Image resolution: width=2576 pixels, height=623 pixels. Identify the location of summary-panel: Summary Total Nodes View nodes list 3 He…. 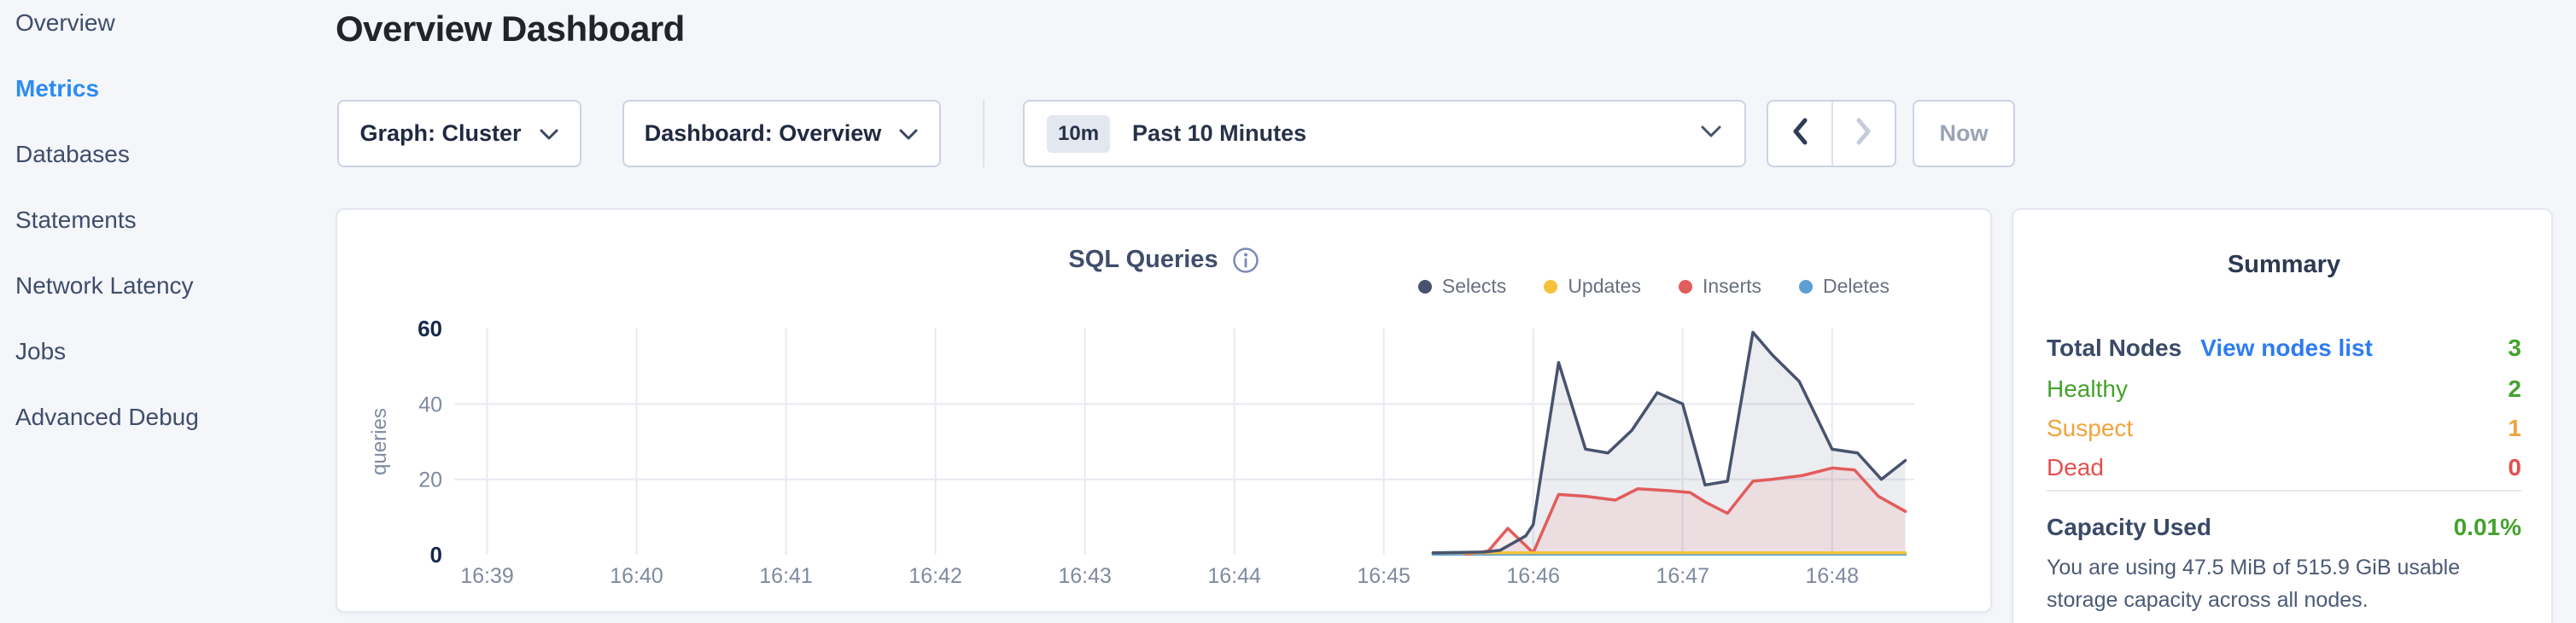
(2282, 415).